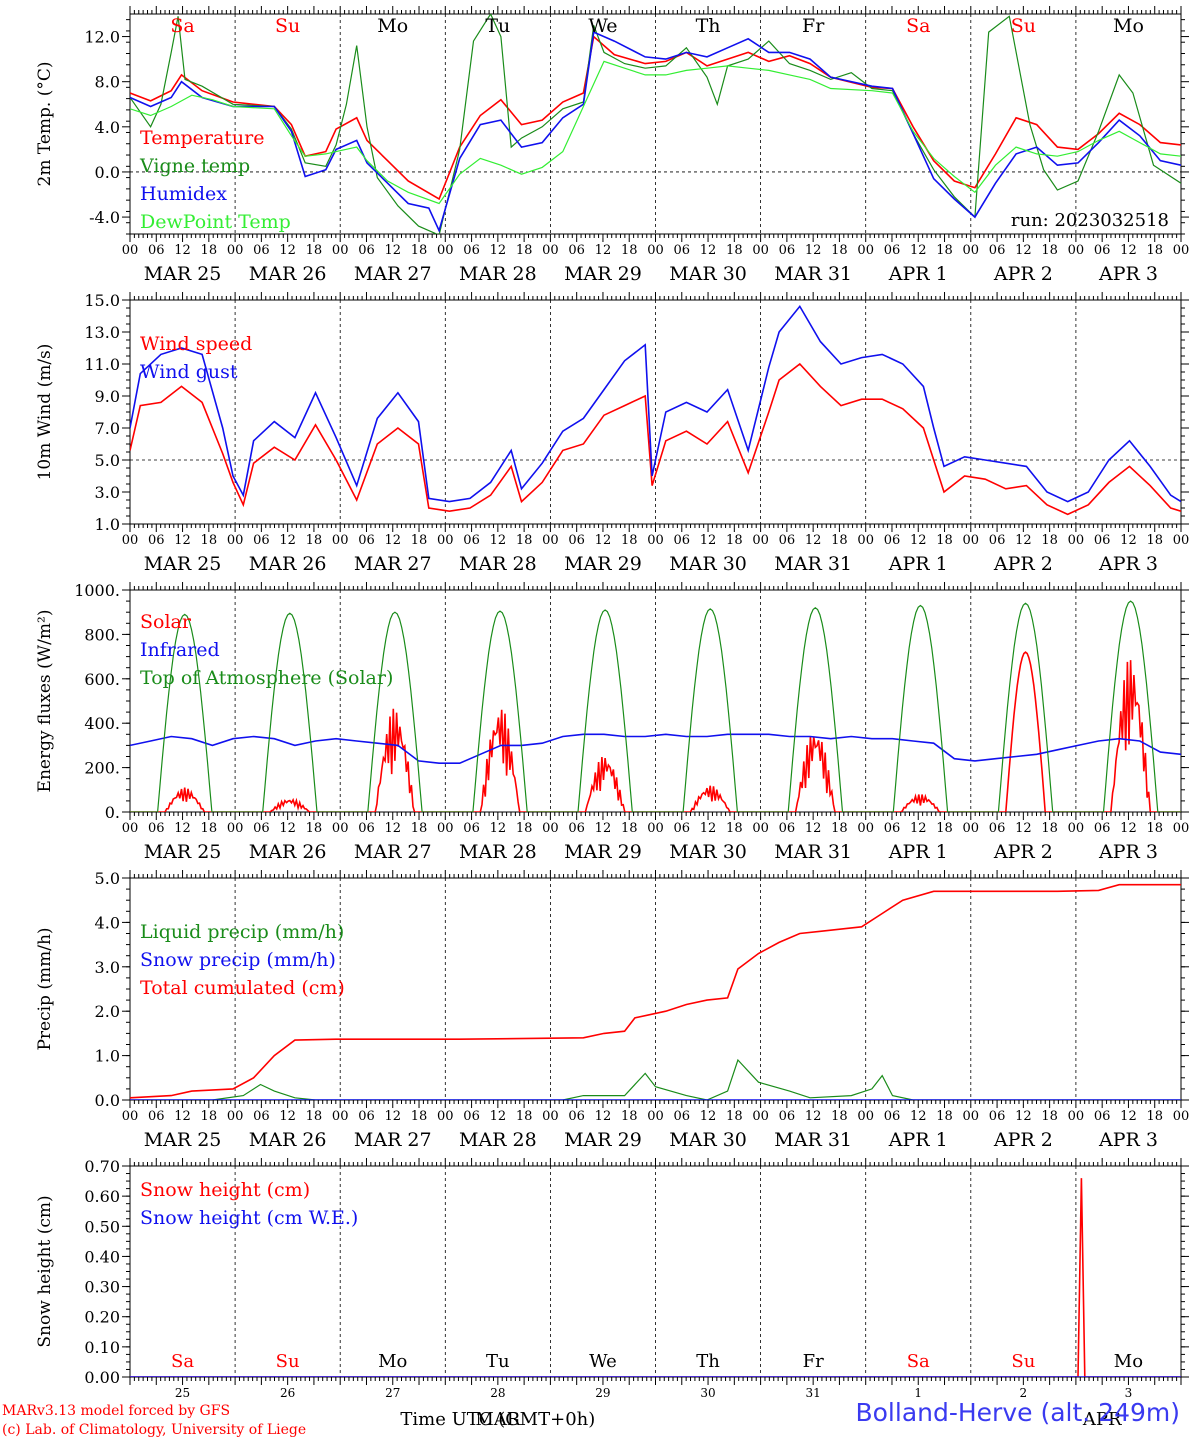 This screenshot has width=1194, height=1440. Describe the element at coordinates (107, 82) in the screenshot. I see `y-tick-label: 8.0` at that location.